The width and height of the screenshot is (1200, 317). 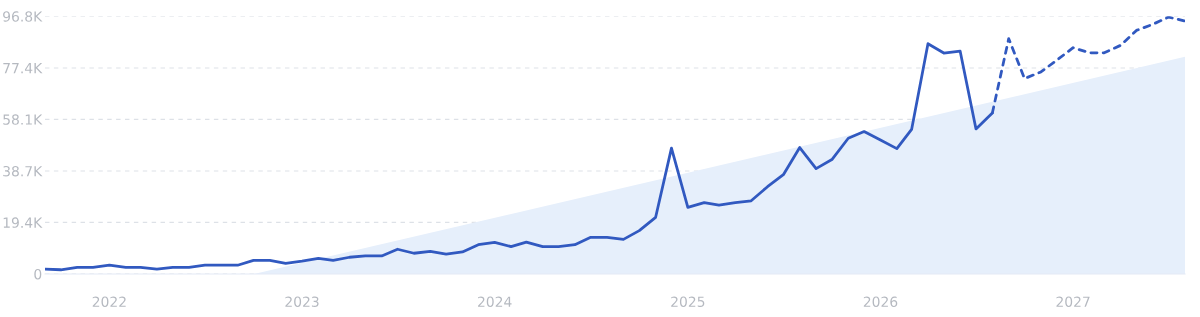 I want to click on x-tick-label: 2022, so click(x=109, y=301).